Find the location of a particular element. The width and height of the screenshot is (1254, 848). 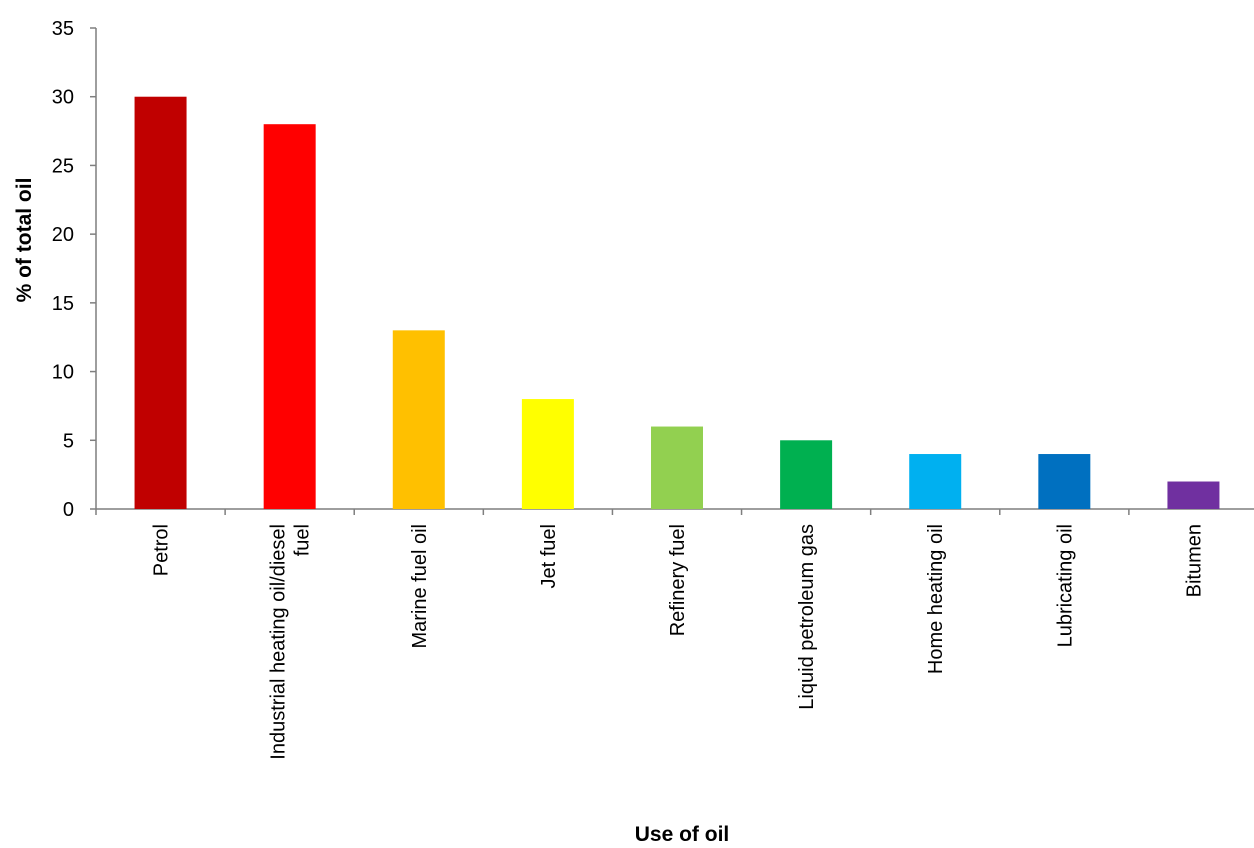

x-tick-label: fuel is located at coordinates (303, 540).